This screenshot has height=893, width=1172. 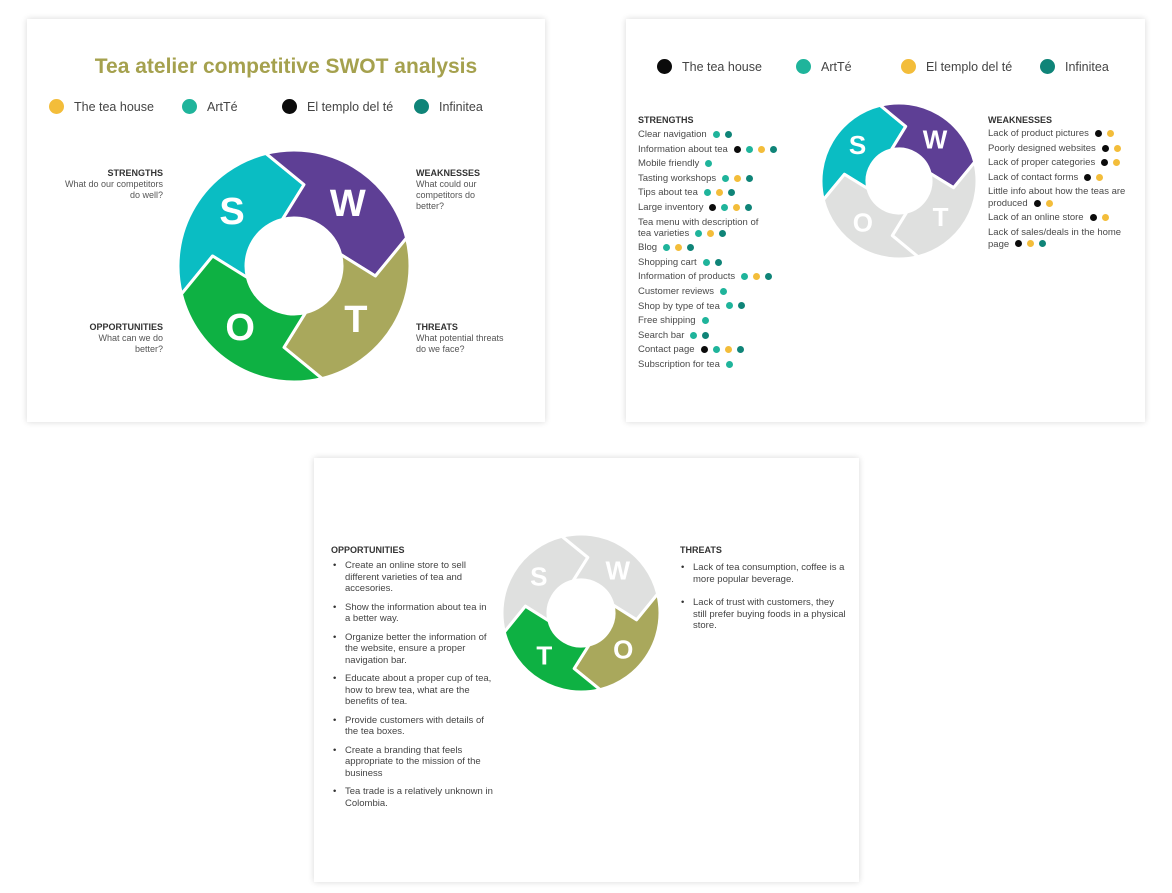 I want to click on list-item-label: Shop by type of tea, so click(x=679, y=306).